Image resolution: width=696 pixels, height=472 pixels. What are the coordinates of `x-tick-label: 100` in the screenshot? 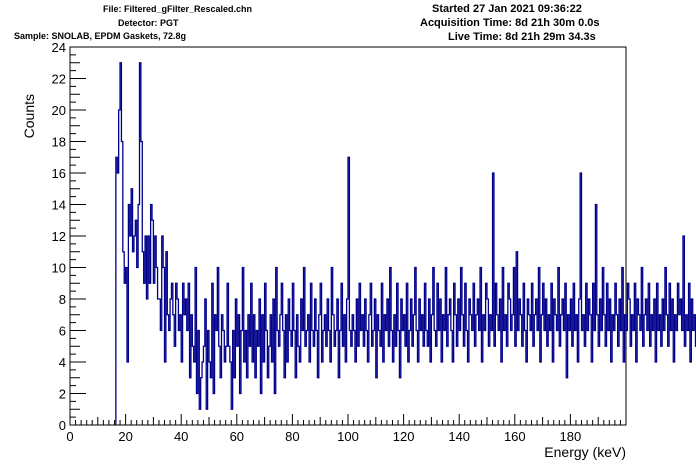 It's located at (348, 436).